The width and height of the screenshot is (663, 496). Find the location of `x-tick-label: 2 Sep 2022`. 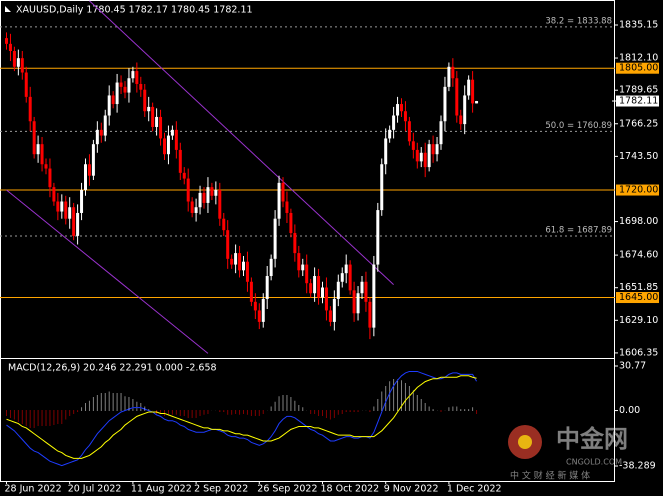

x-tick-label: 2 Sep 2022 is located at coordinates (221, 489).